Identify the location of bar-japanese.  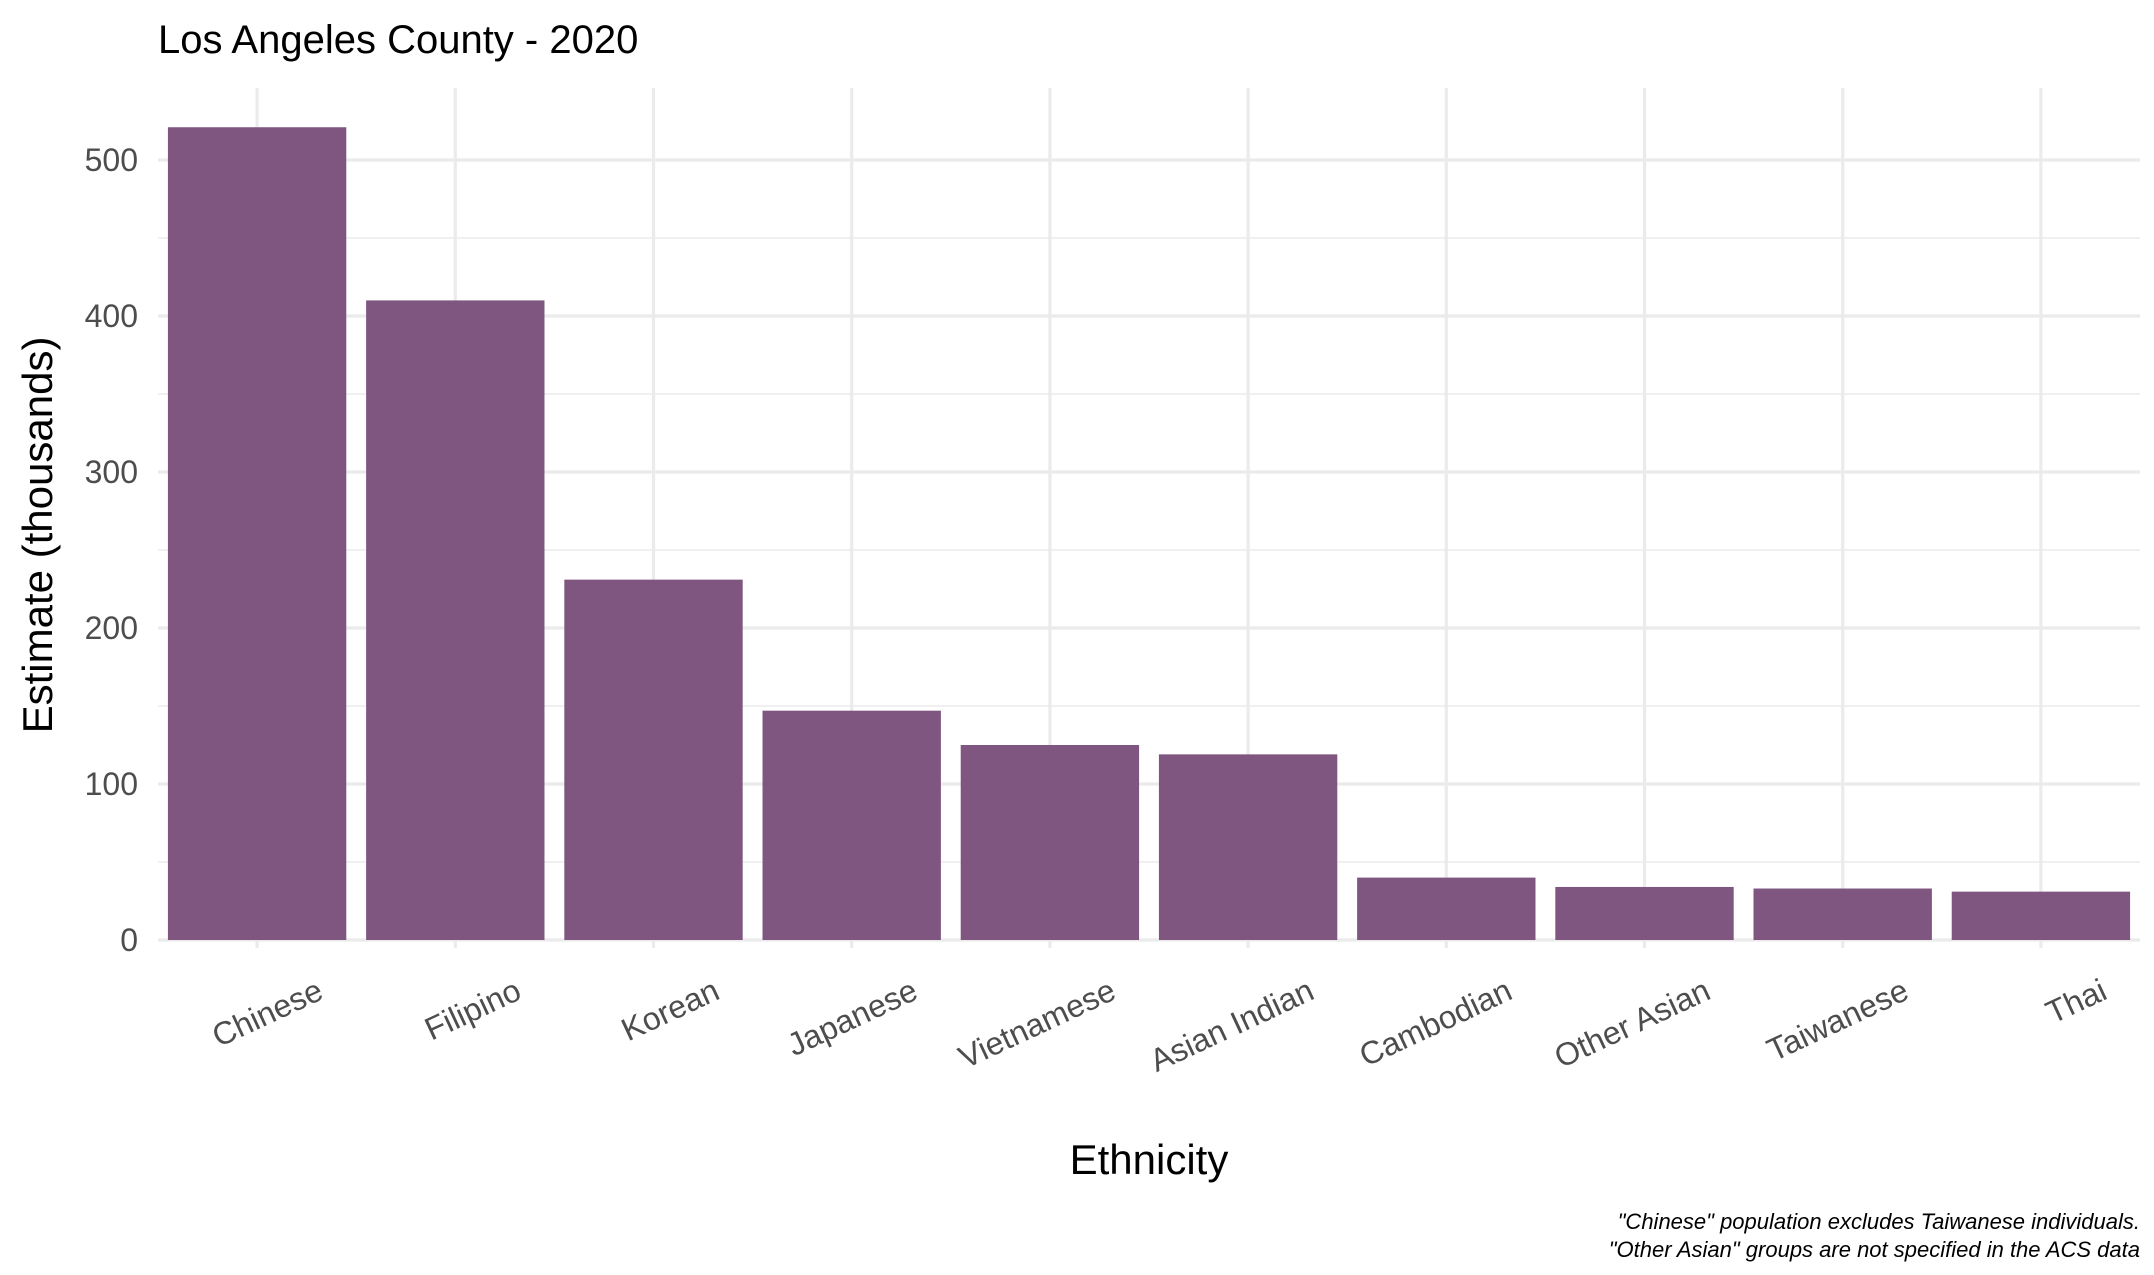
(851, 825).